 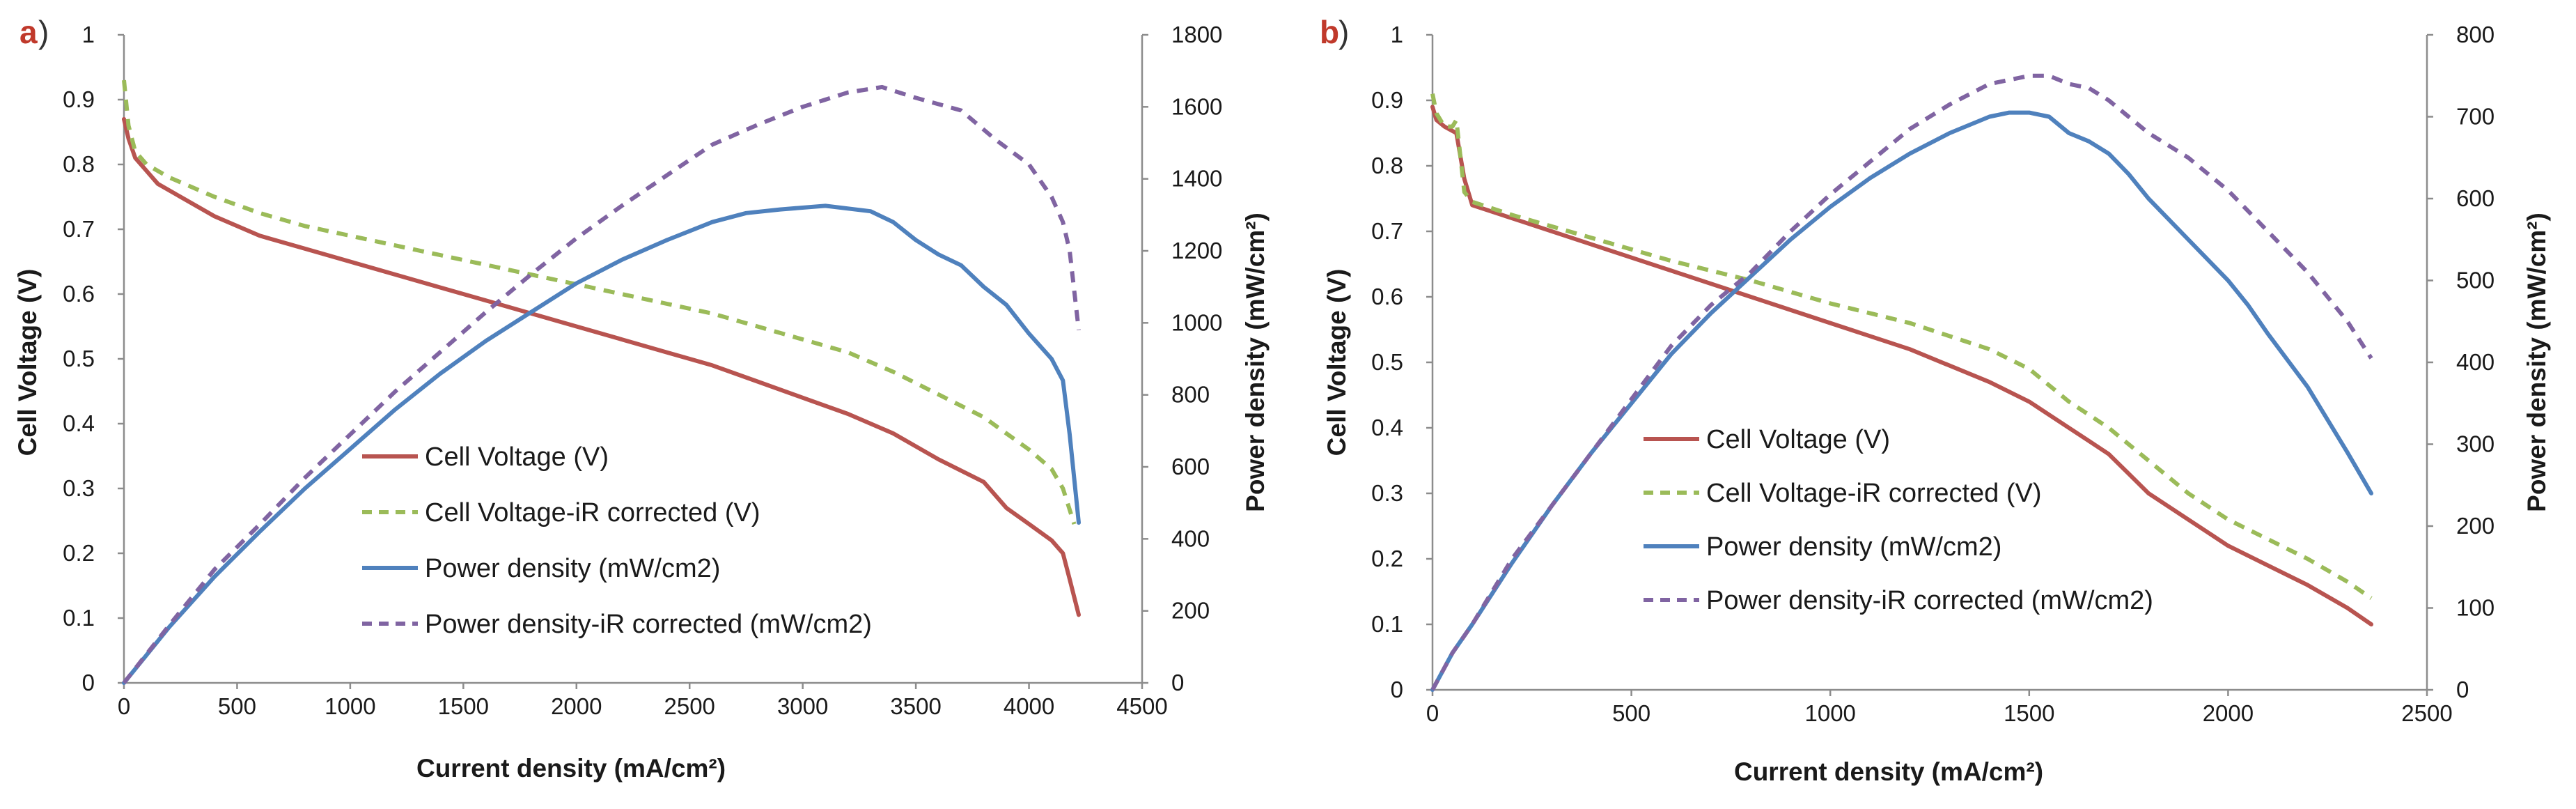 I want to click on x-tick-label-a: 1000, so click(x=350, y=706).